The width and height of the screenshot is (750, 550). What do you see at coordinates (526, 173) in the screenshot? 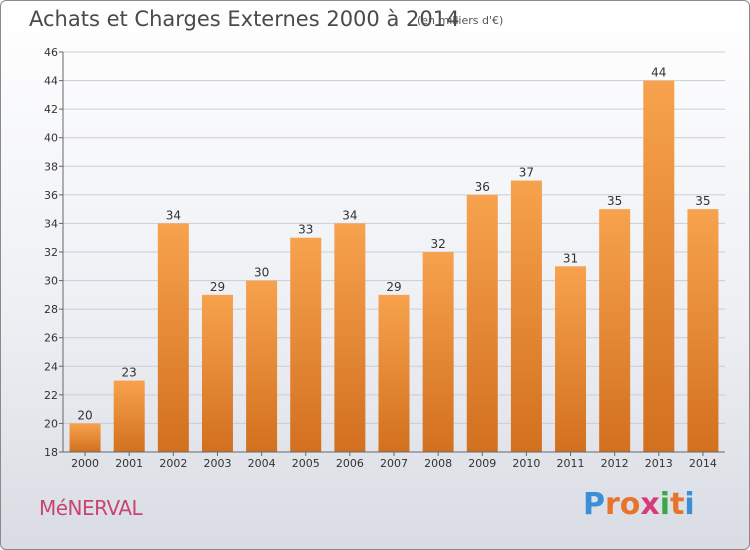
I see `bar-value-label: 37` at bounding box center [526, 173].